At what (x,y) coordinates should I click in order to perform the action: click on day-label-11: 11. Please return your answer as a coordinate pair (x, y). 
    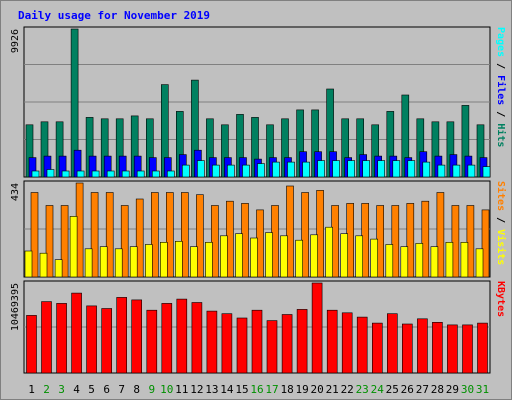
    Looking at the image, I should click on (181, 389).